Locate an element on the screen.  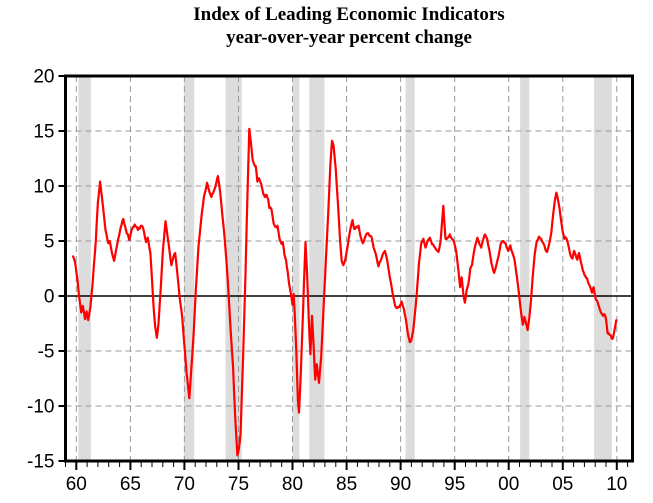
chart-title-line1: Index of Leading Economic Indicators is located at coordinates (349, 14).